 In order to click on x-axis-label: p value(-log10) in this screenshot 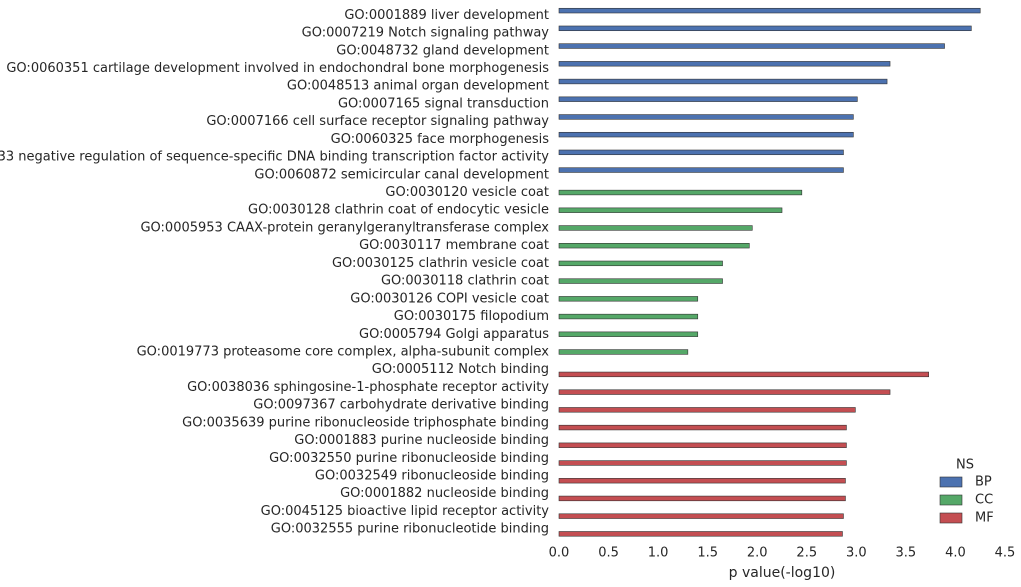, I will do `click(782, 573)`.